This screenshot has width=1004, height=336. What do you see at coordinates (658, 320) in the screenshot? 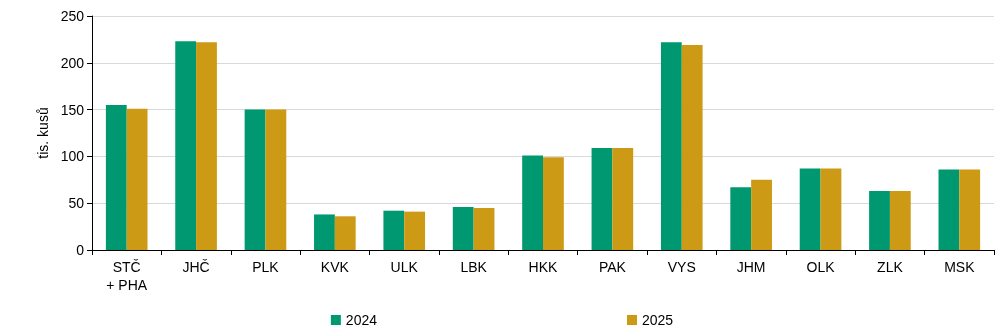
I see `legend-label: 2025` at bounding box center [658, 320].